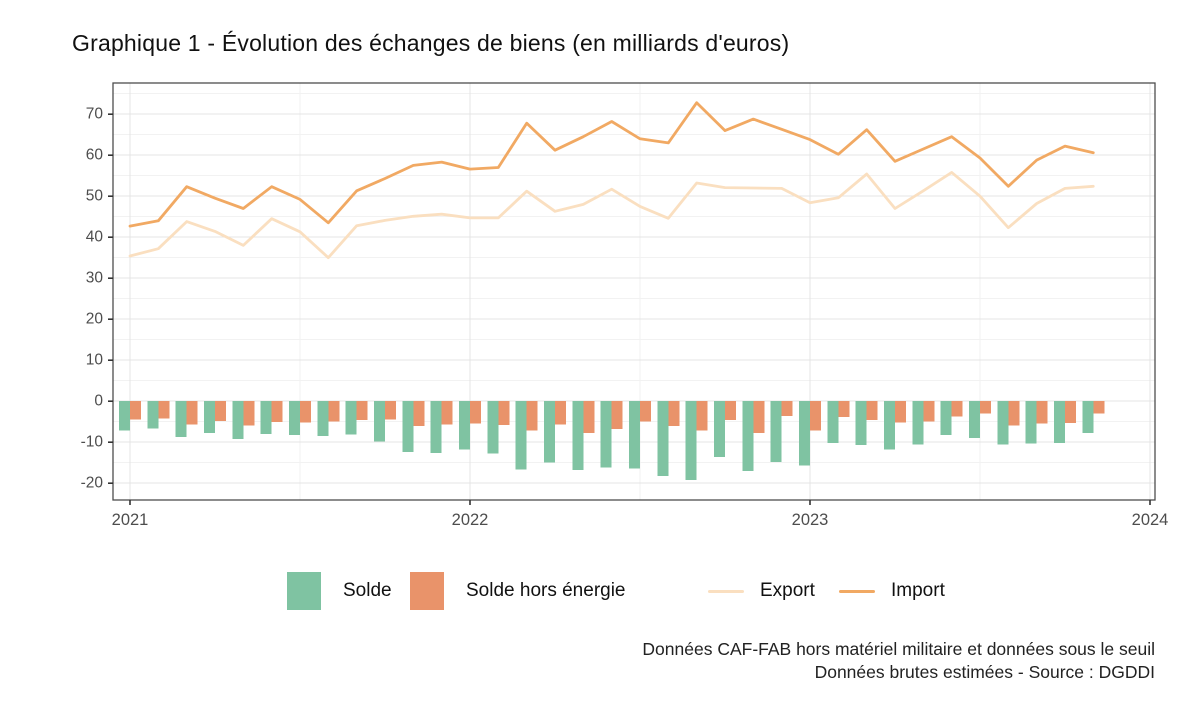  I want to click on y-tick-label: 40, so click(95, 236).